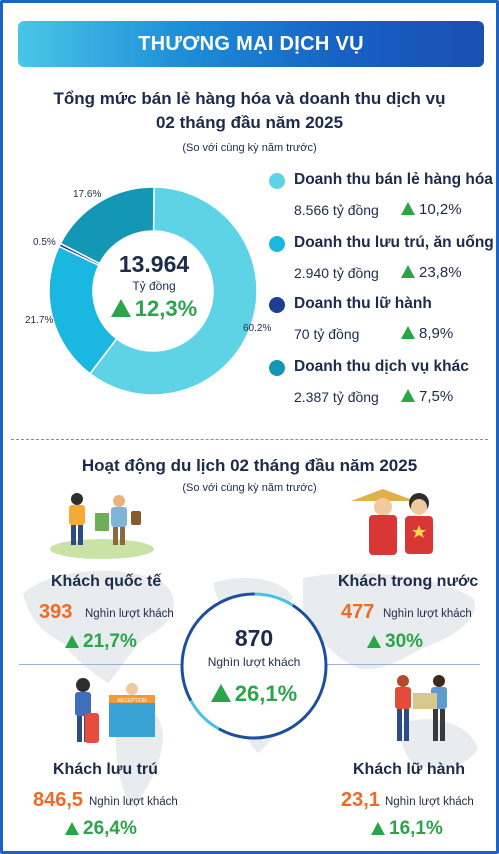  What do you see at coordinates (277, 181) in the screenshot?
I see `legend-dot-retail` at bounding box center [277, 181].